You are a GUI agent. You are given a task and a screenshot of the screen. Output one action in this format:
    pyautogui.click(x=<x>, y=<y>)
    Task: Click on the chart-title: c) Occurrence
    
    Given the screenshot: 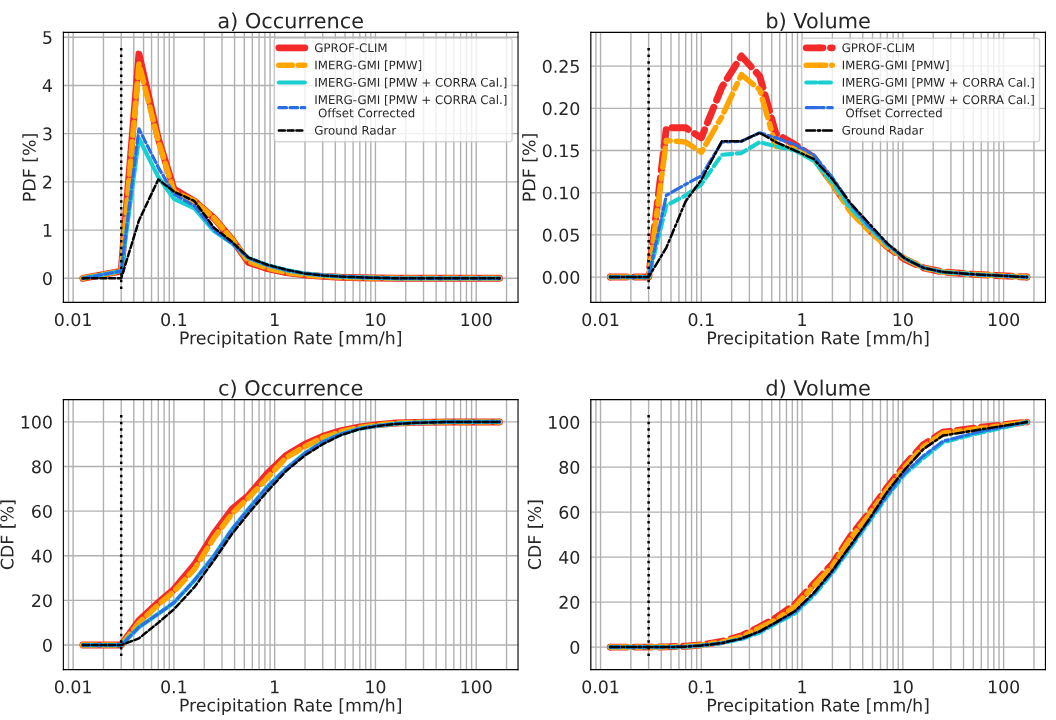 What is the action you would take?
    pyautogui.click(x=291, y=389)
    